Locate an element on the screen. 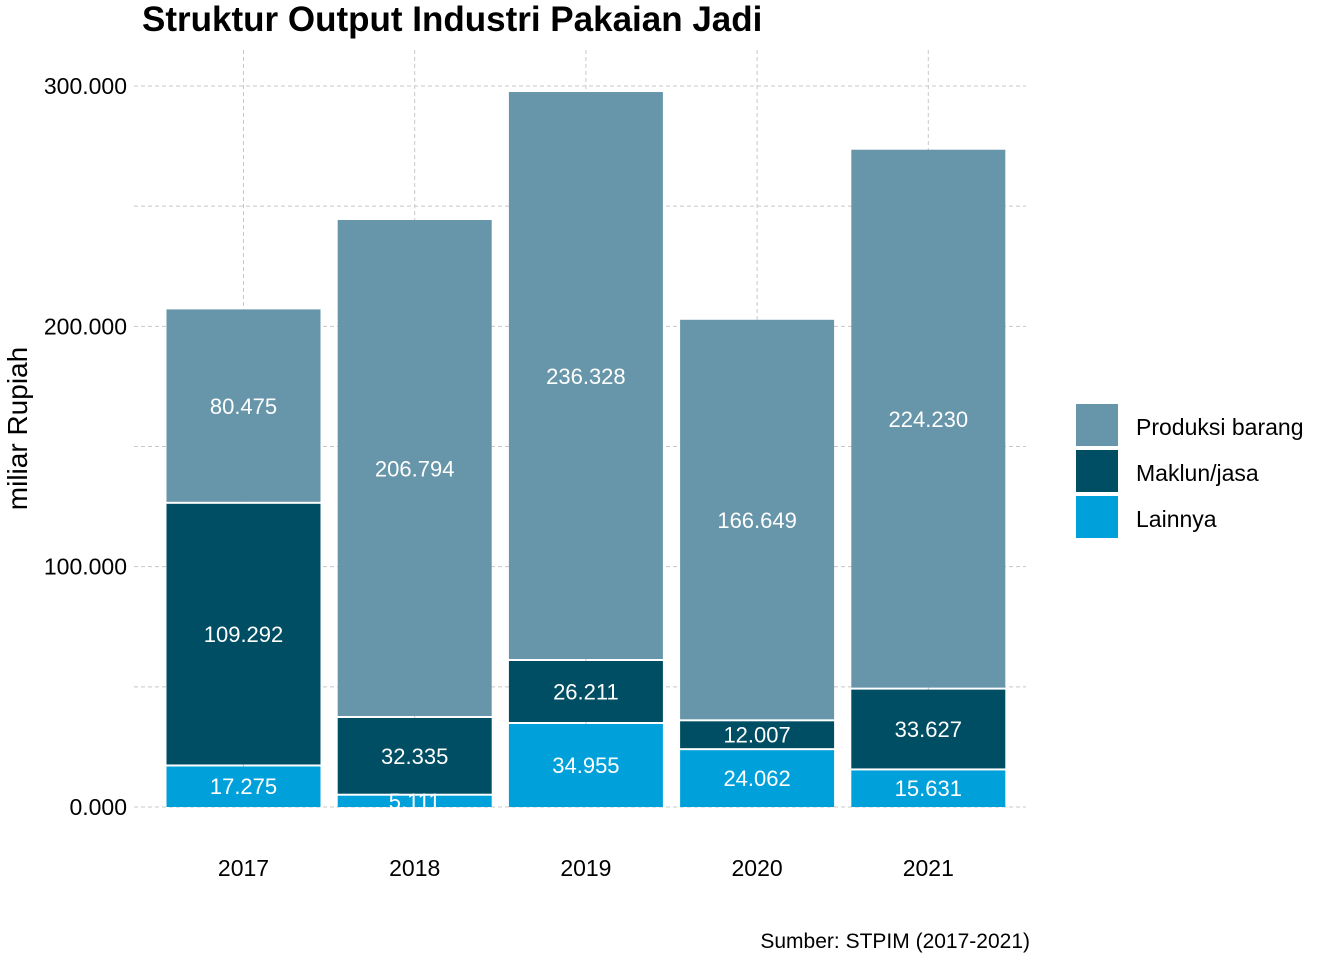  data-label: 32.335 is located at coordinates (414, 756).